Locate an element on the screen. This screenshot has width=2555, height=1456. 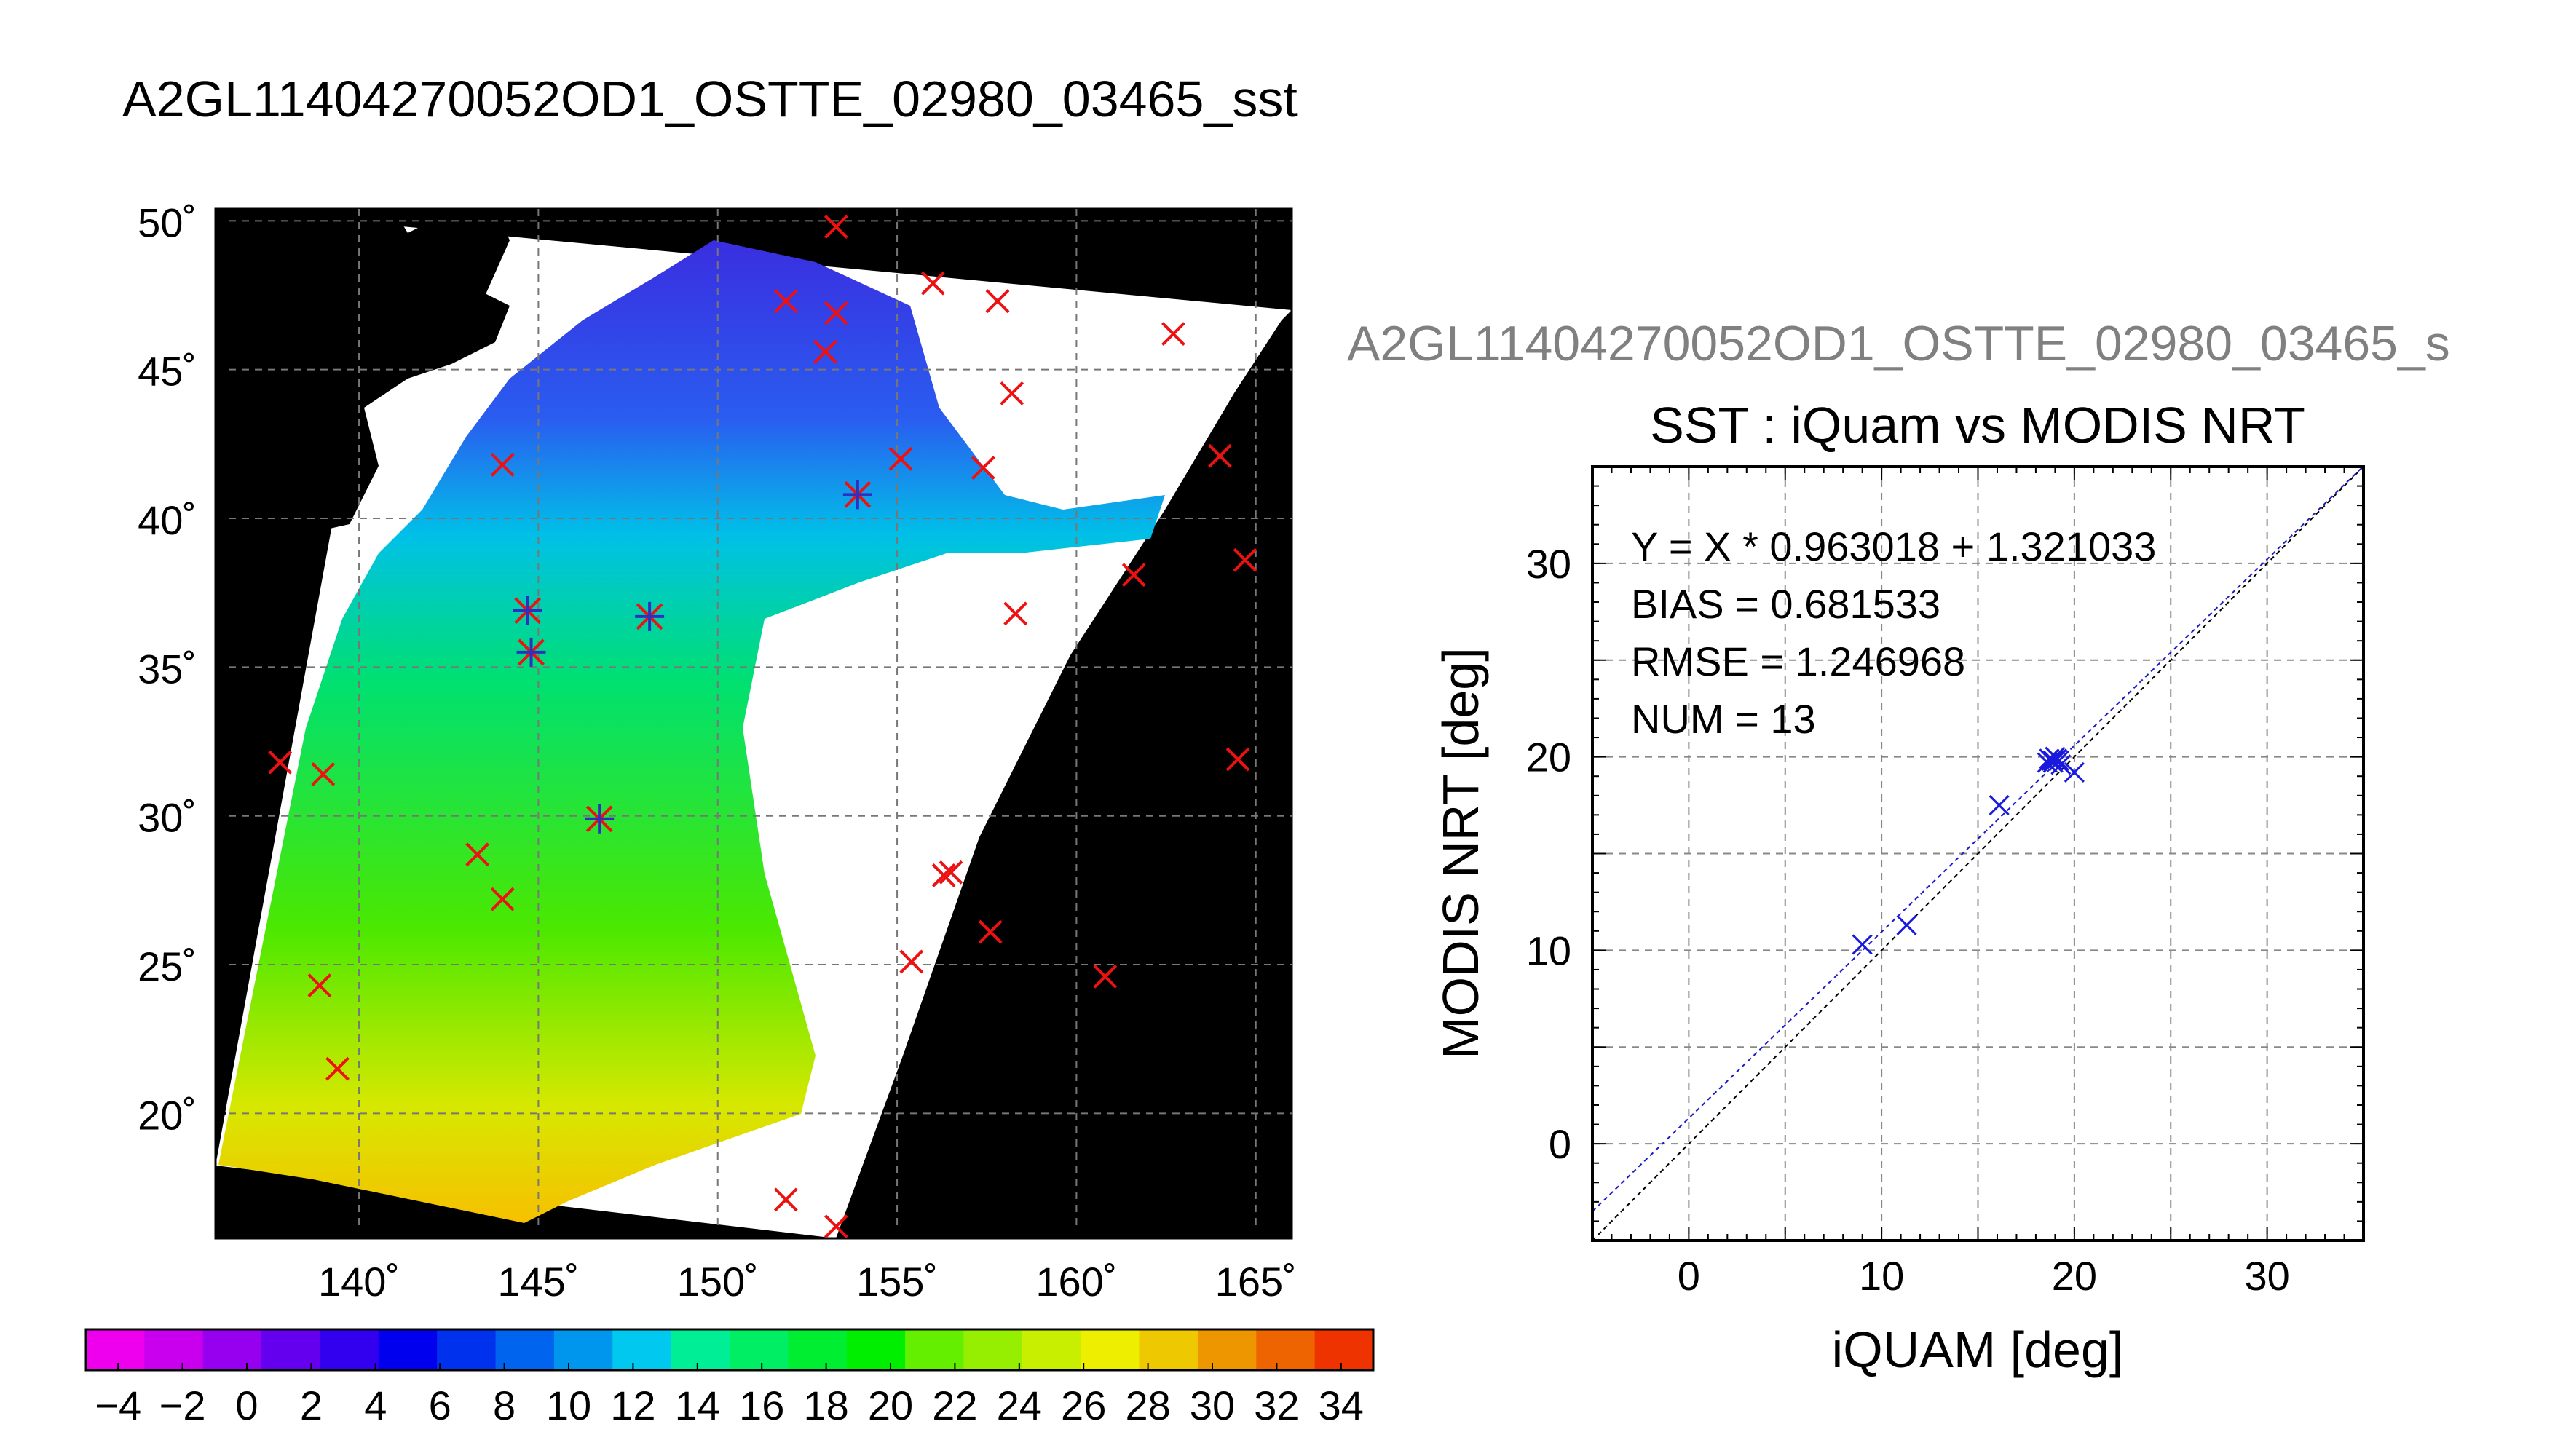
scatter-y-tick-label: 0 is located at coordinates (1560, 1144).